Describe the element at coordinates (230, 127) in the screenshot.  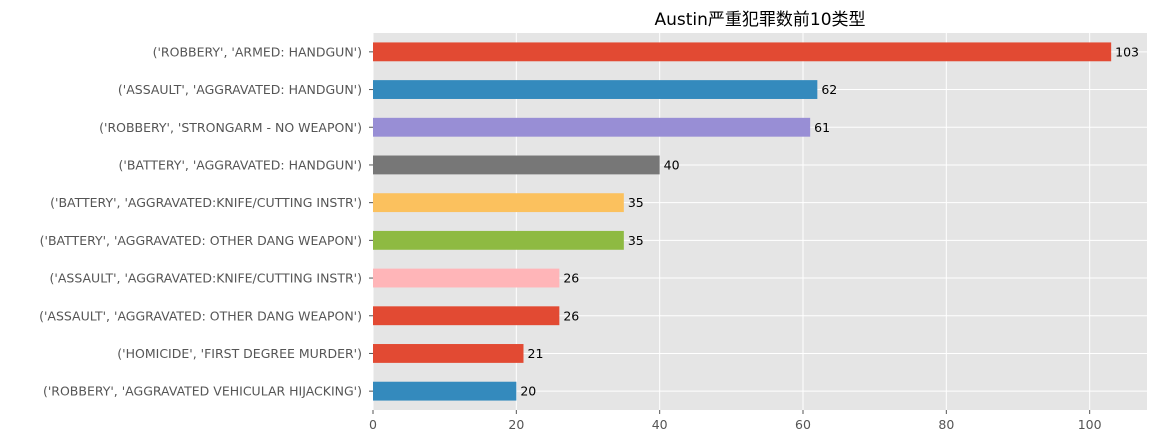
I see `category-label: ('ROBBERY', 'STRONGARM - NO WEAPON')` at that location.